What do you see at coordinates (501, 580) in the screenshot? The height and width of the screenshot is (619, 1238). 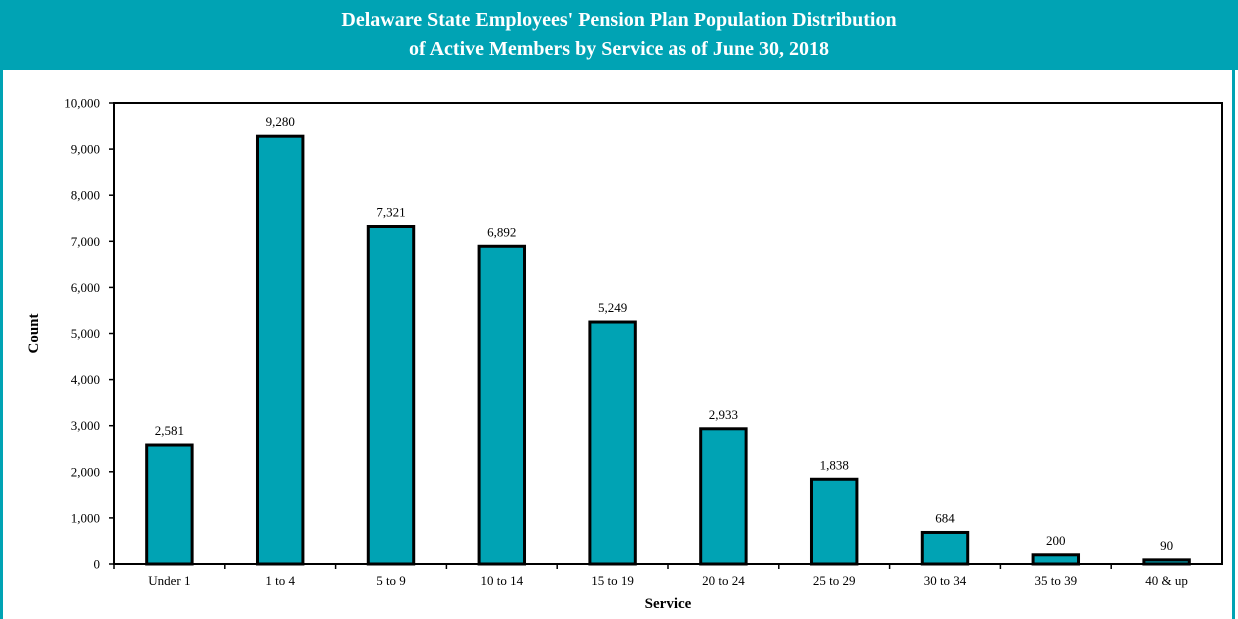 I see `x-tick-label: 10 to 14` at bounding box center [501, 580].